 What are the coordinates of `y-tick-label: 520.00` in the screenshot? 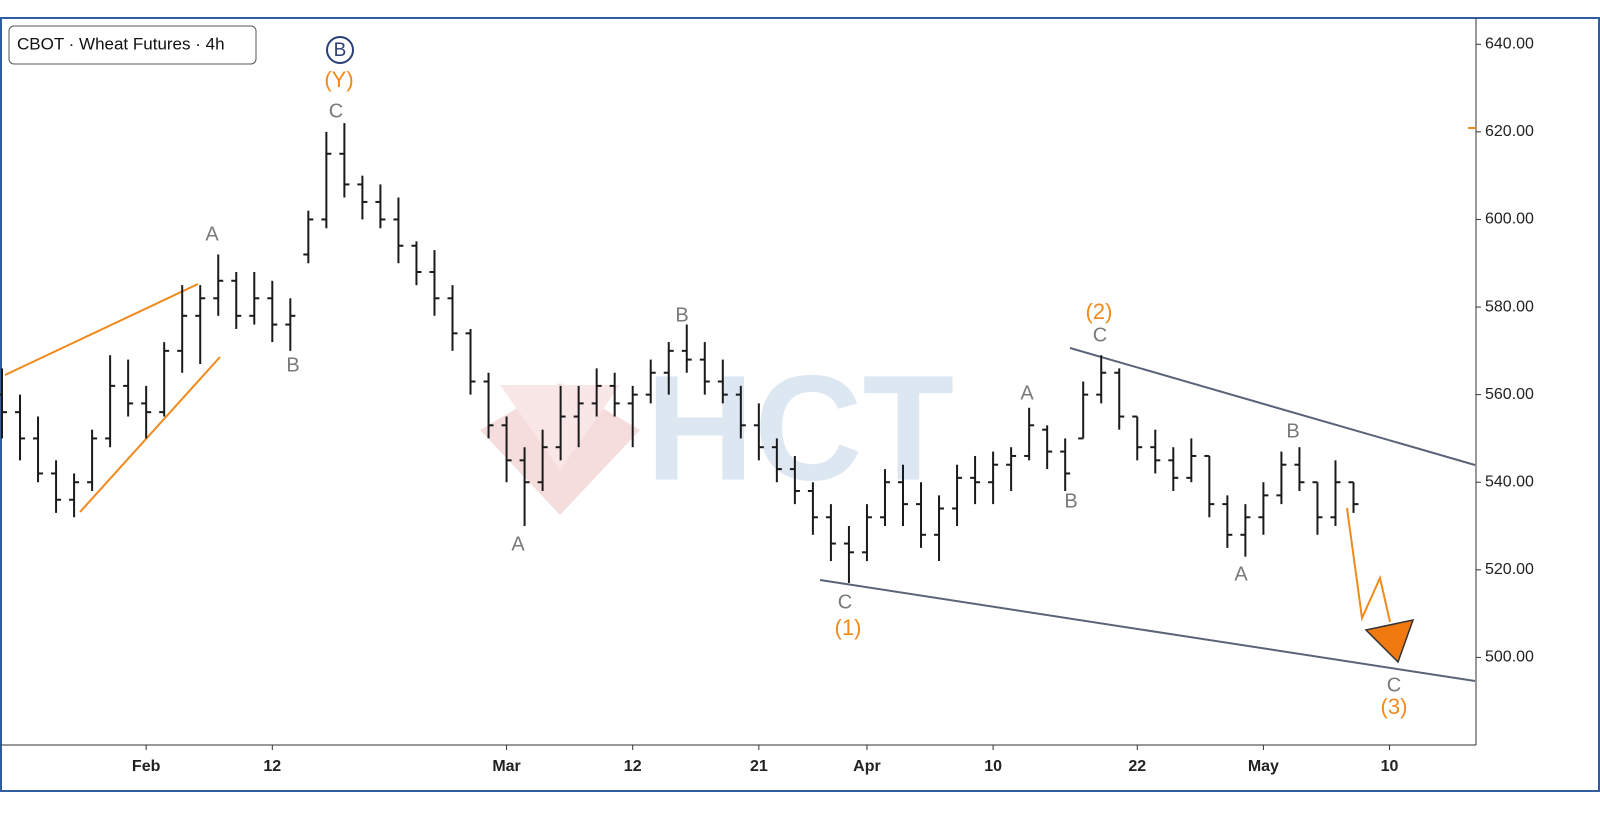 It's located at (1509, 569).